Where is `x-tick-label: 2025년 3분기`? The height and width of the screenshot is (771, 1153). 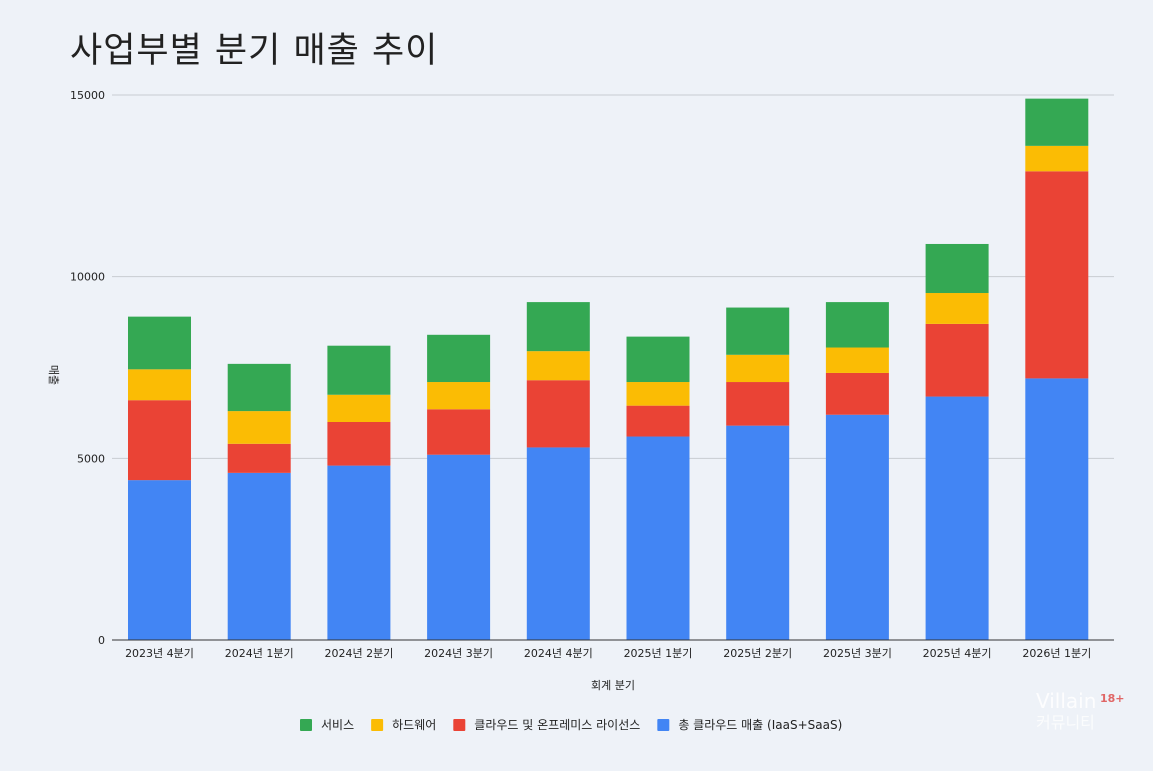 x-tick-label: 2025년 3분기 is located at coordinates (857, 653).